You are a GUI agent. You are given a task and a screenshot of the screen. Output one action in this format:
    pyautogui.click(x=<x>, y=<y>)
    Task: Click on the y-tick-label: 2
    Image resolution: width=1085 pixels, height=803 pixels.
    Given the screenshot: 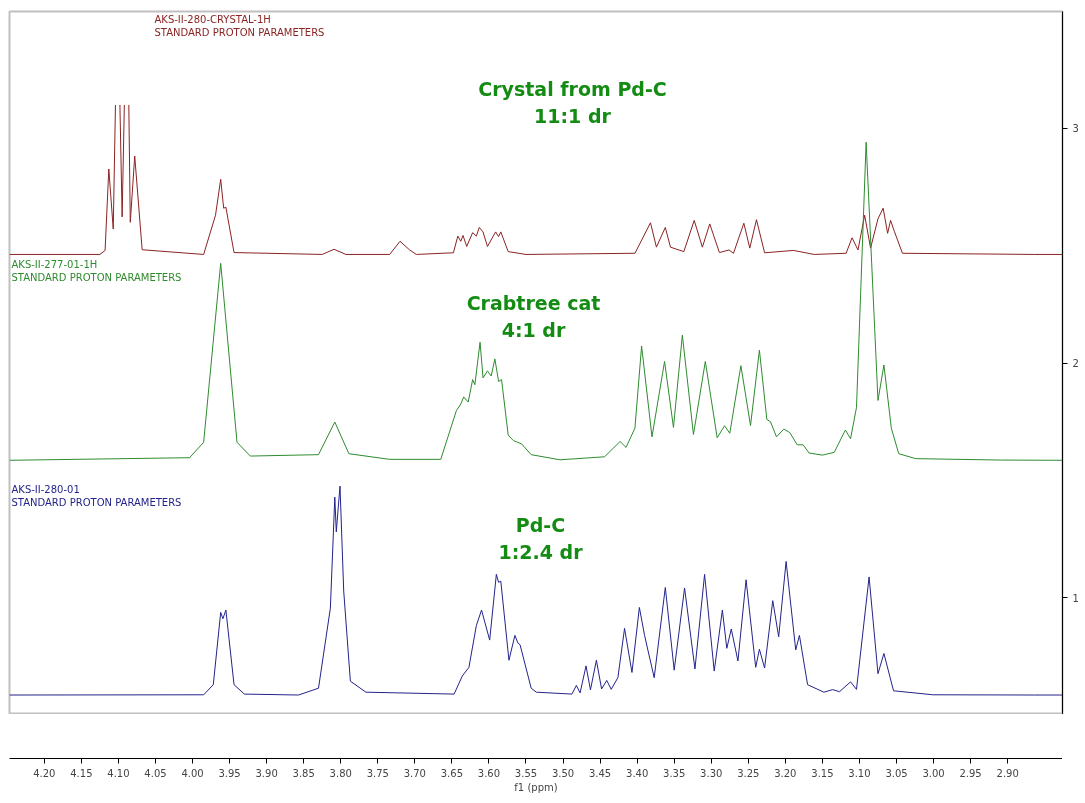 What is the action you would take?
    pyautogui.click(x=1075, y=364)
    